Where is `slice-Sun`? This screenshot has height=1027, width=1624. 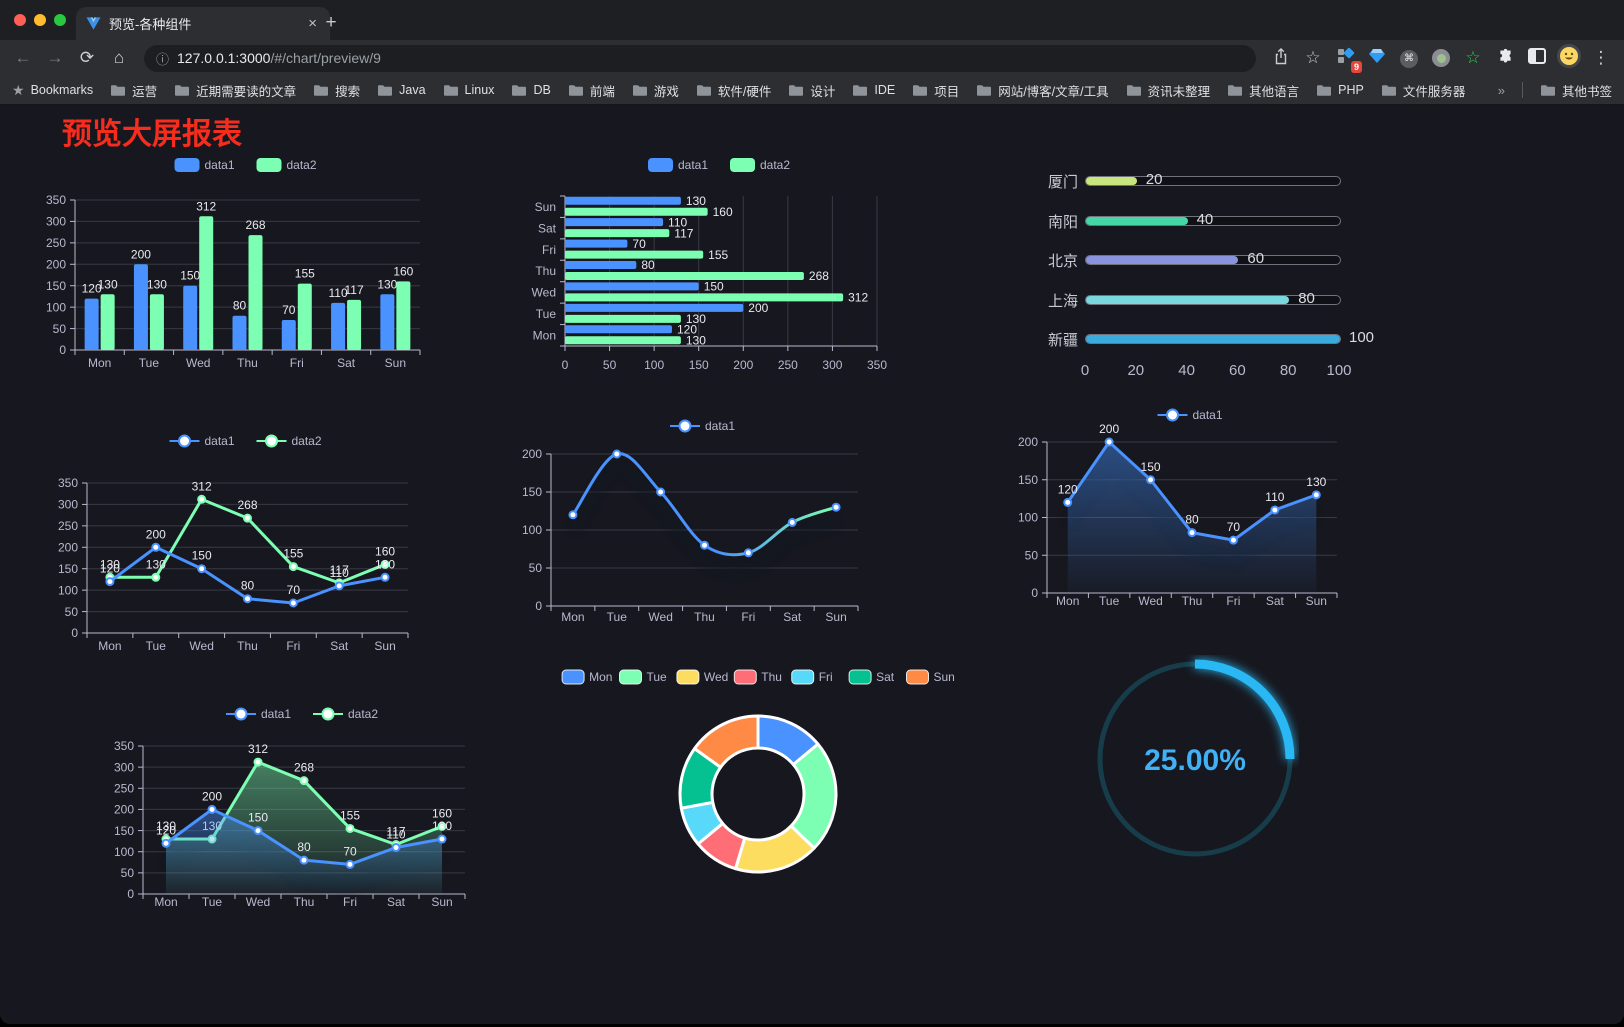 slice-Sun is located at coordinates (726, 741).